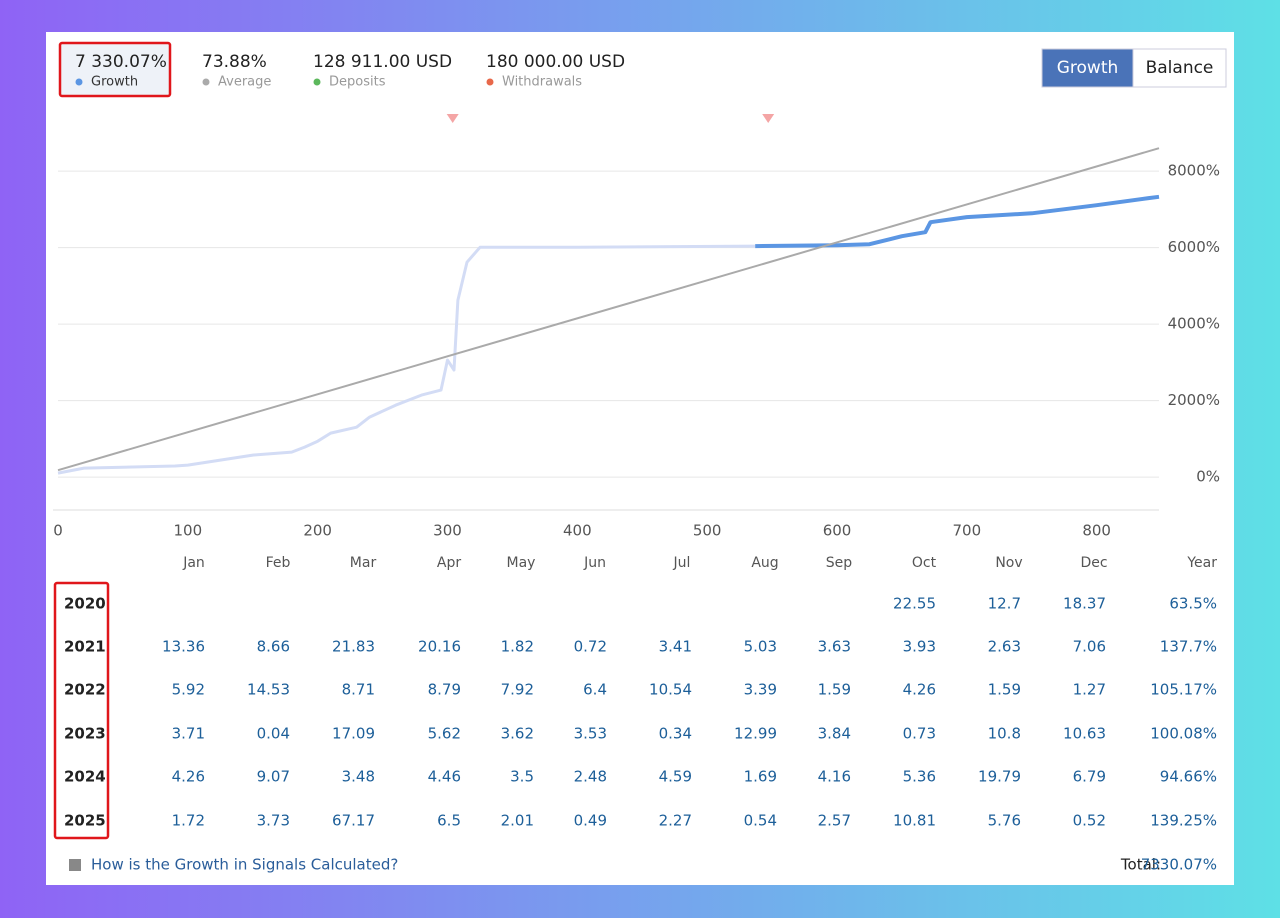 The image size is (1280, 918). What do you see at coordinates (85, 604) in the screenshot?
I see `row-year: 2020` at bounding box center [85, 604].